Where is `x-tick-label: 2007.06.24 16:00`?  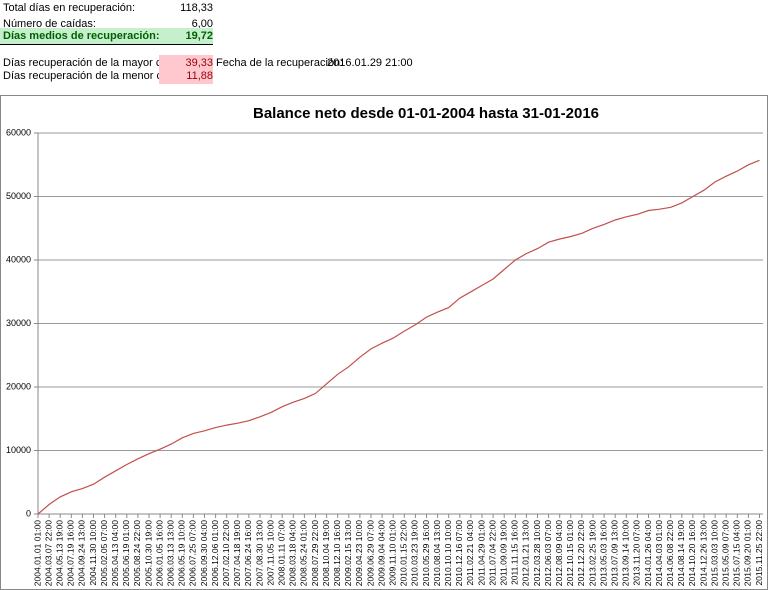
x-tick-label: 2007.06.24 16:00 is located at coordinates (248, 553).